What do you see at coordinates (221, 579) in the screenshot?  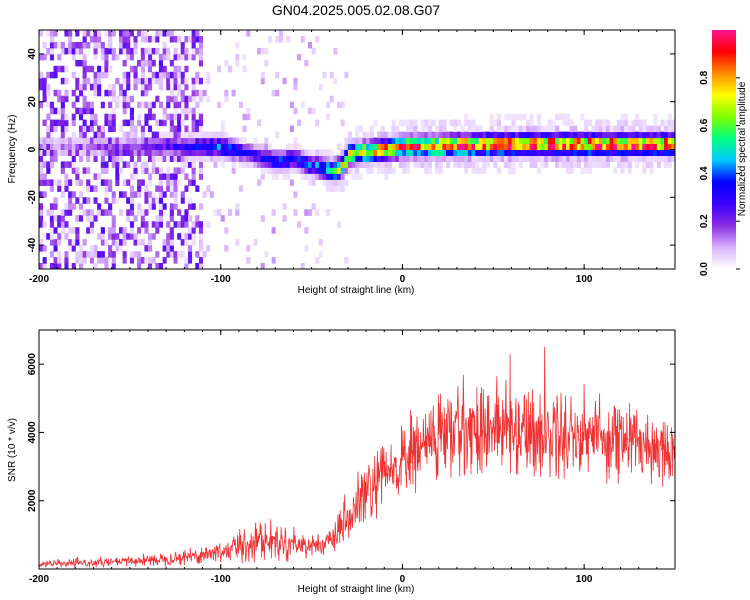 I see `x-tick-label: -100` at bounding box center [221, 579].